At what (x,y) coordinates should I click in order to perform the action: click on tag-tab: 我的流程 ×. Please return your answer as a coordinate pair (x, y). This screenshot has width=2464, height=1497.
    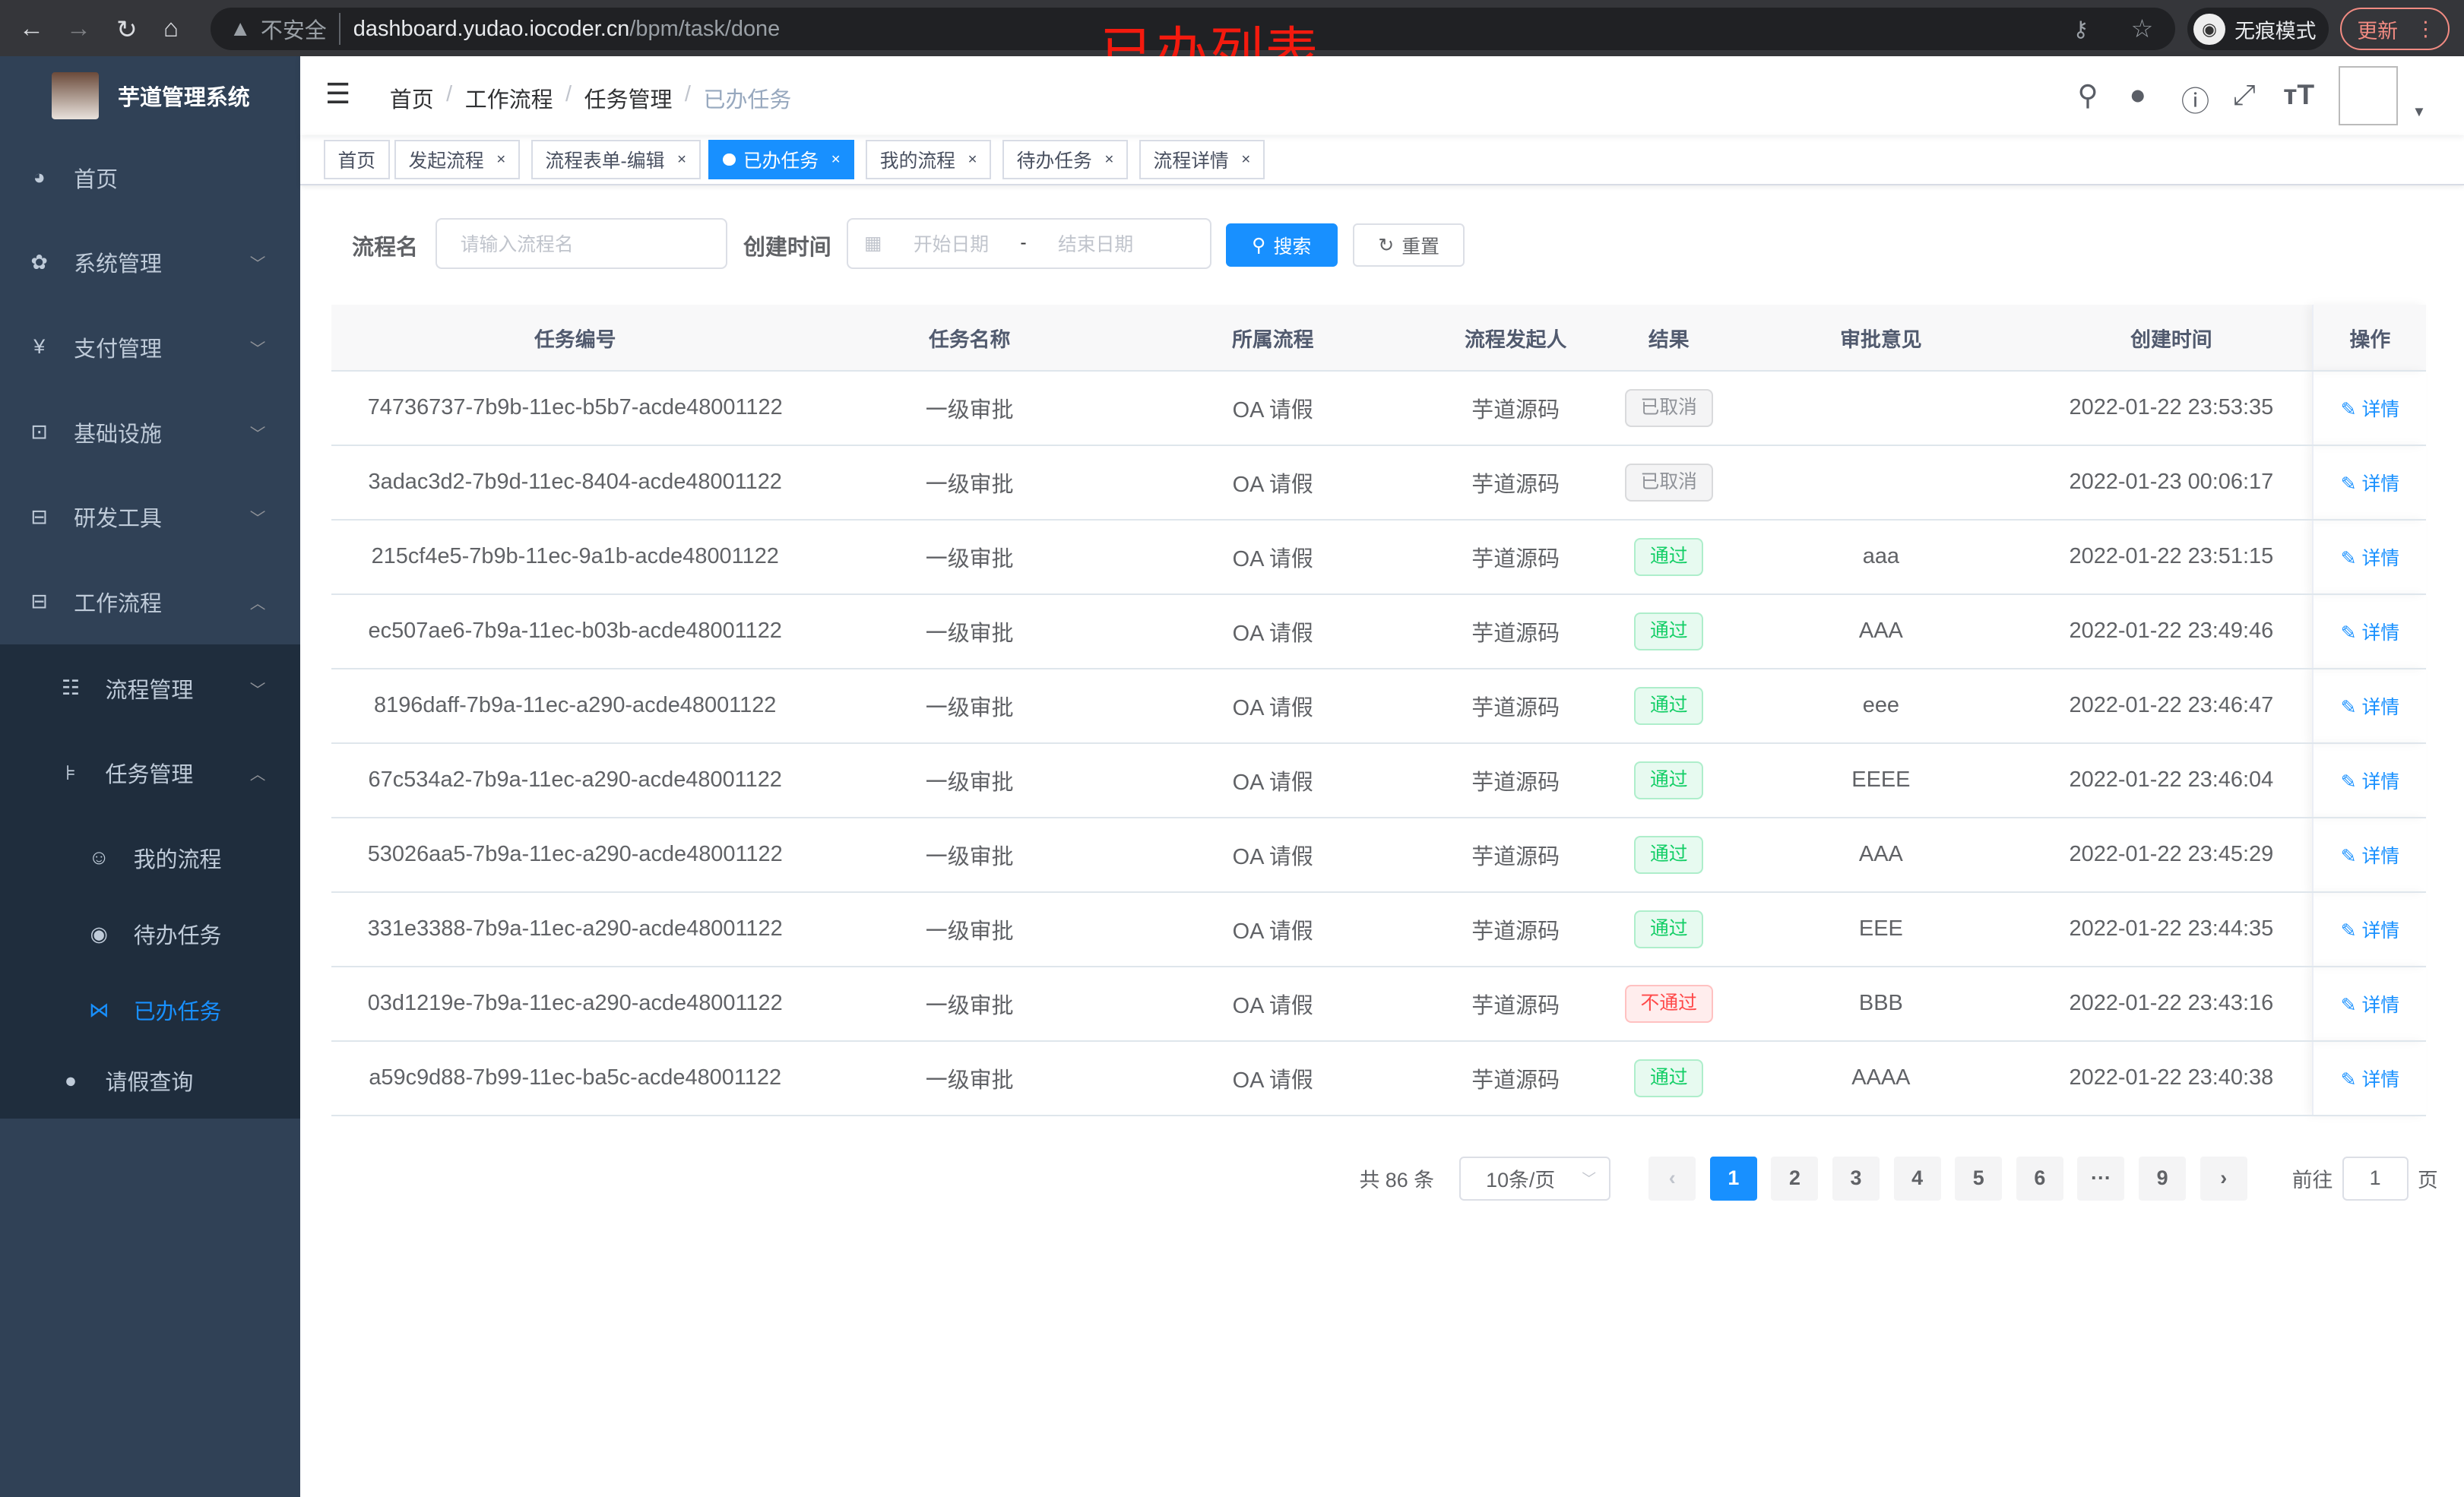
    Looking at the image, I should click on (929, 159).